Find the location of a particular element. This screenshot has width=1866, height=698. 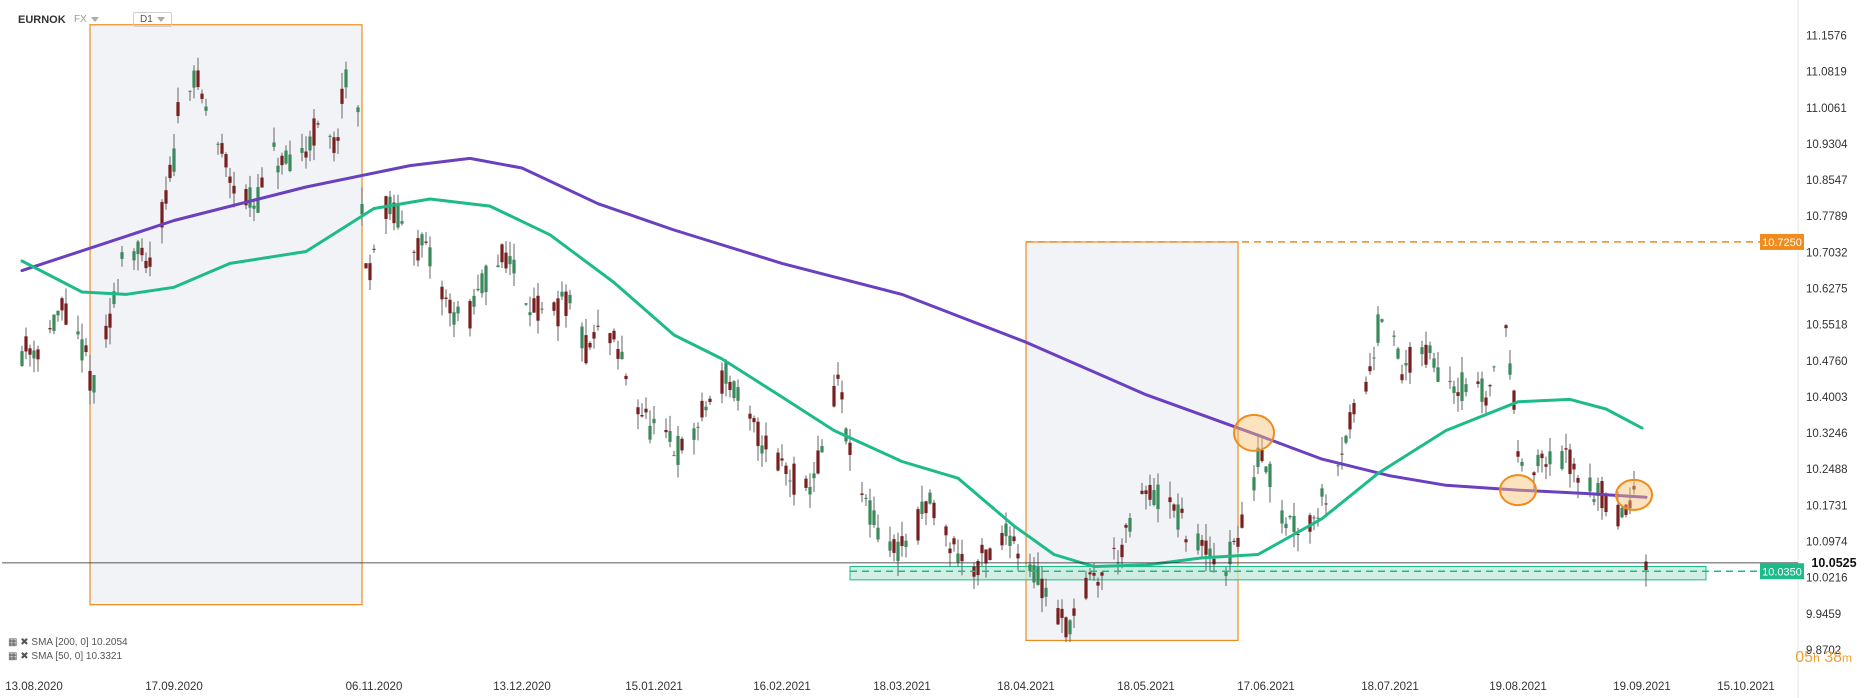

x-tick-label: 18.05.2021 is located at coordinates (1146, 687).